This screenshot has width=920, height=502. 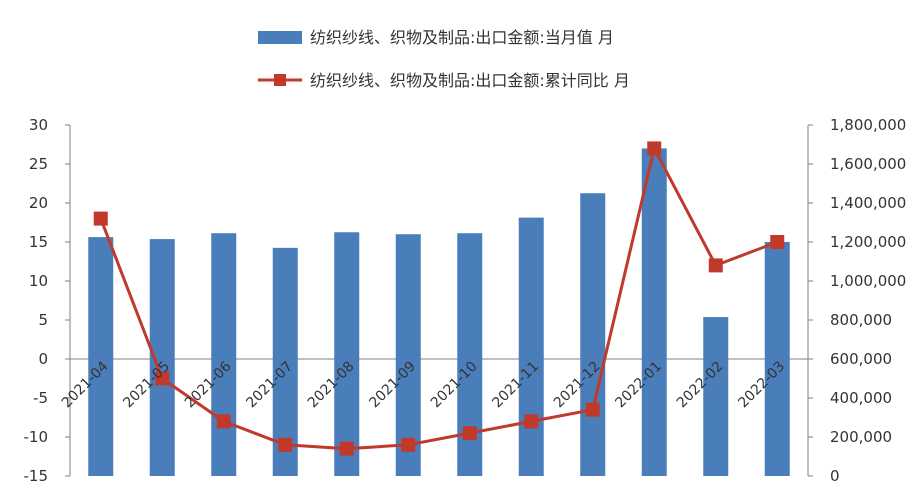 What do you see at coordinates (43, 359) in the screenshot?
I see `left-tick-label: 0` at bounding box center [43, 359].